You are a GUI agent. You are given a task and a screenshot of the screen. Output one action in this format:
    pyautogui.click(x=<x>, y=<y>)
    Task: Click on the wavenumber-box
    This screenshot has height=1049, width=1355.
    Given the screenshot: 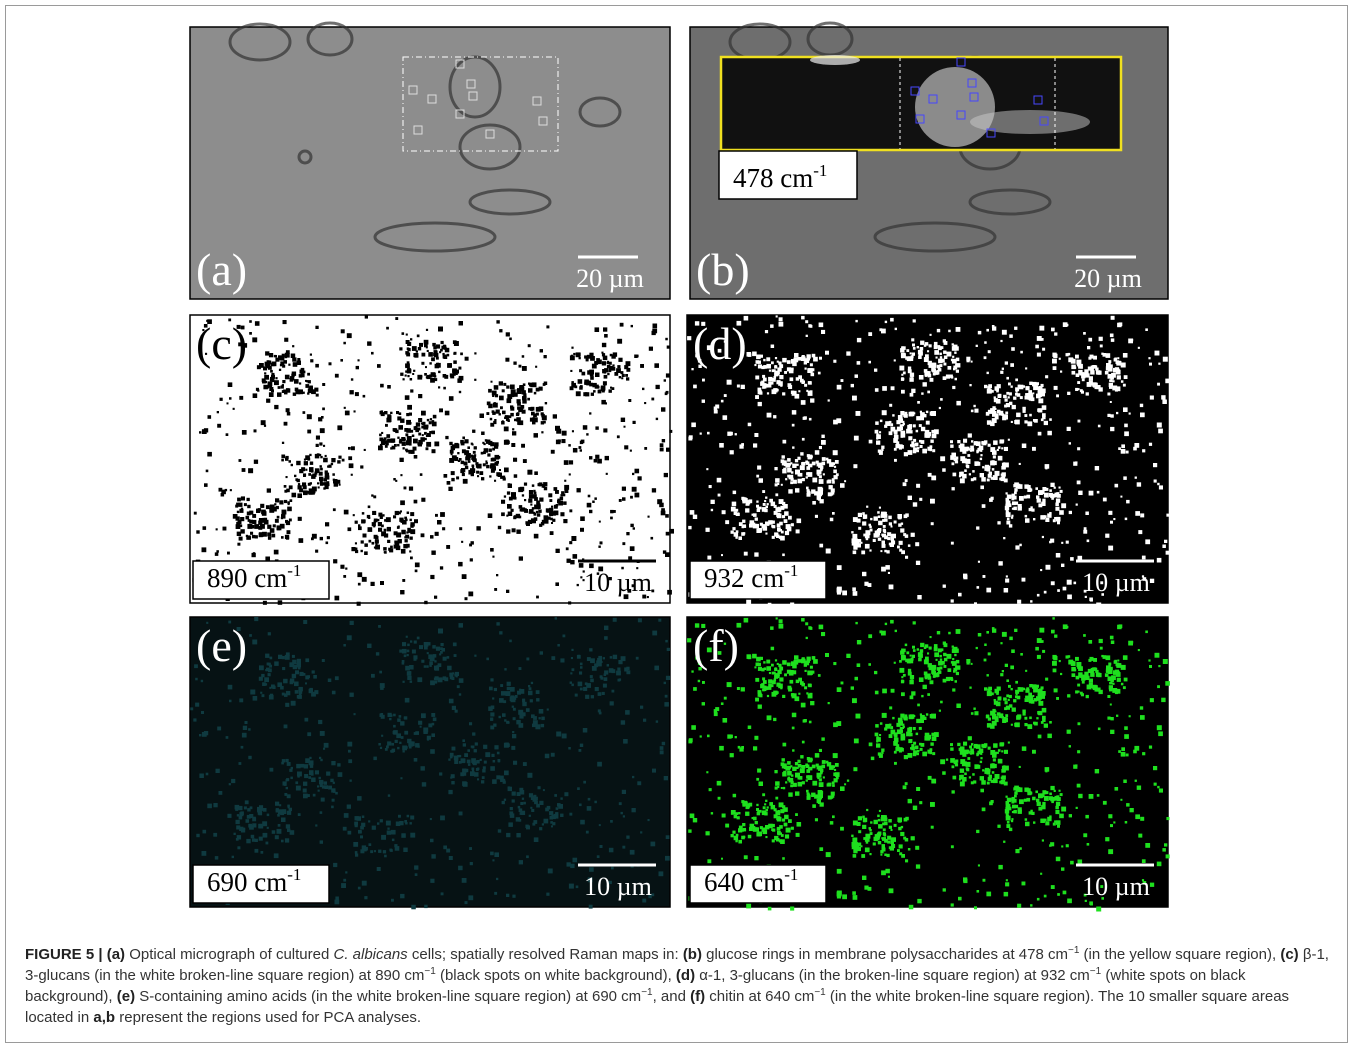 What is the action you would take?
    pyautogui.click(x=261, y=580)
    